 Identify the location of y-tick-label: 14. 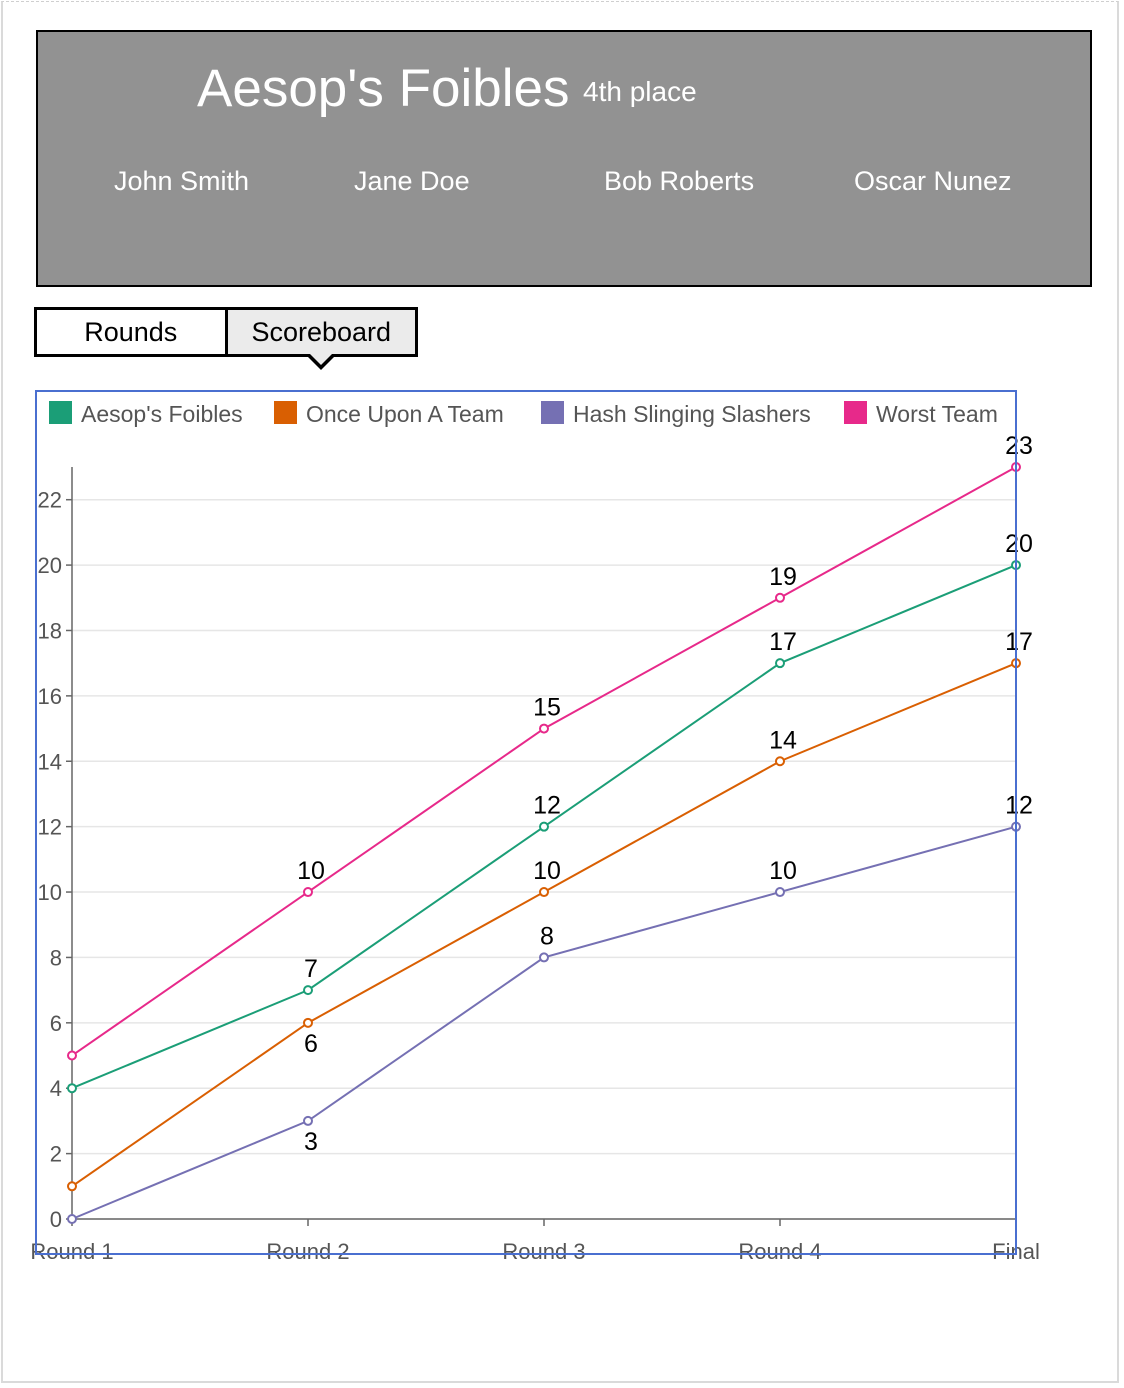
(50, 761).